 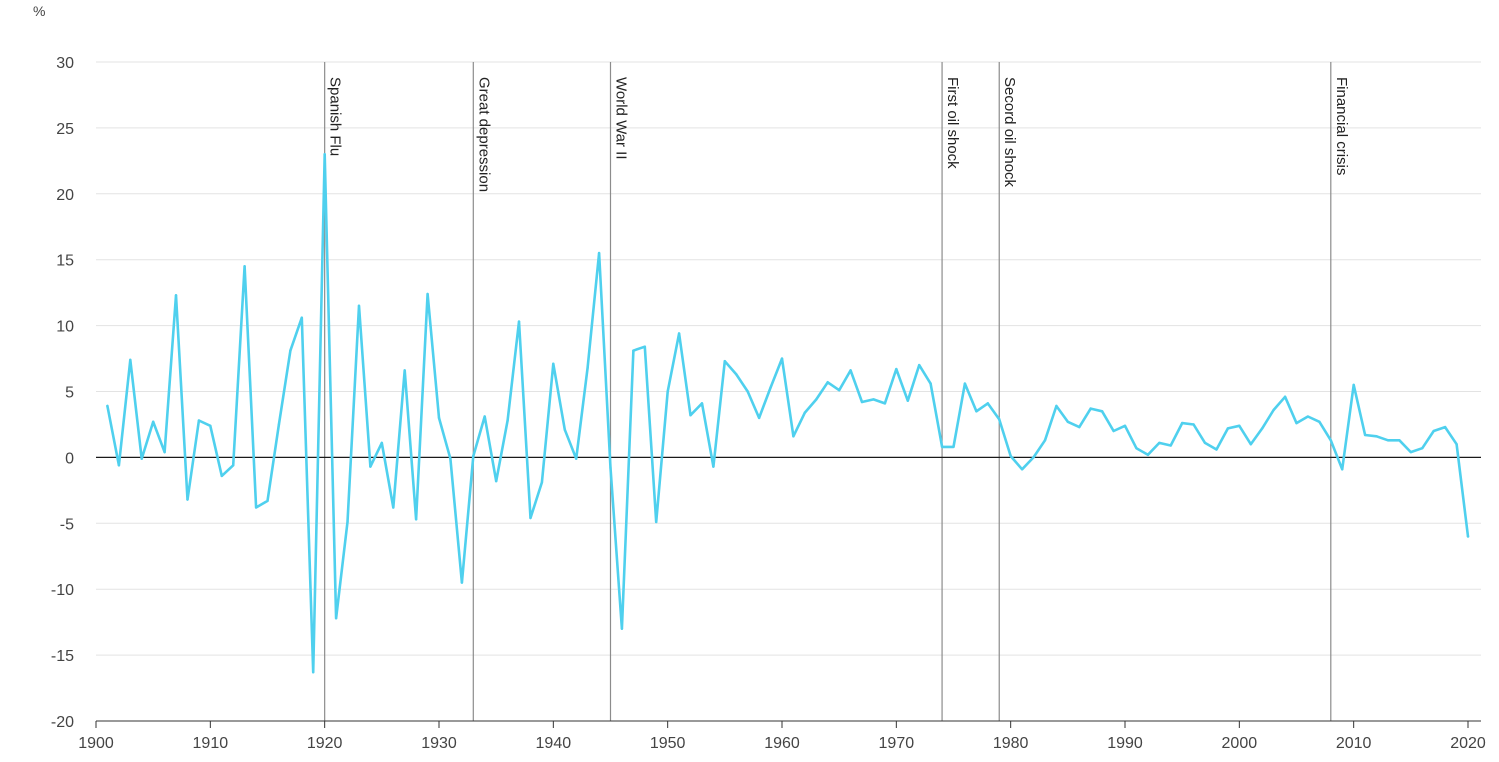 I want to click on y-tick-label: -15, so click(x=62, y=656).